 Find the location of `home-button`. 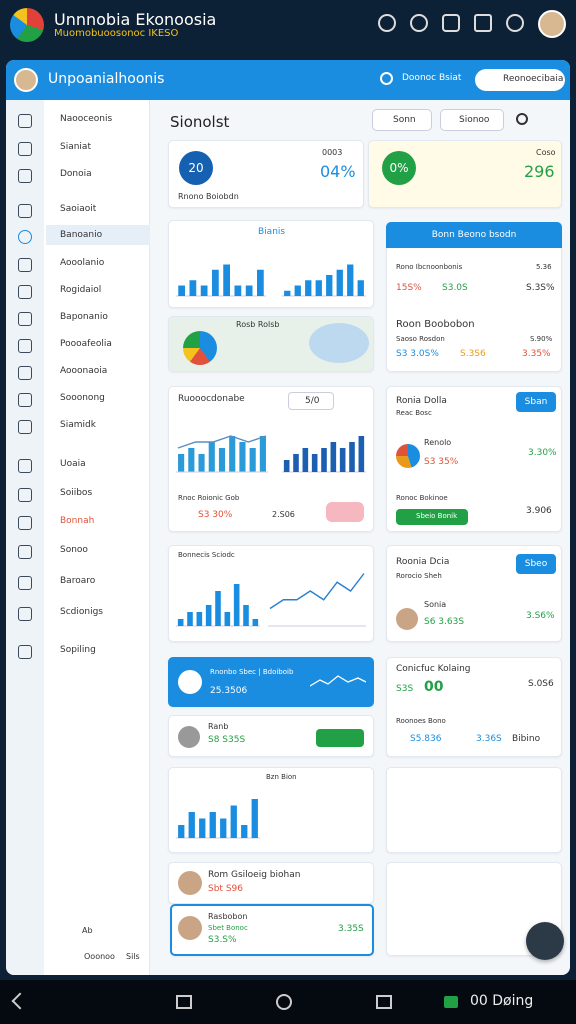

home-button is located at coordinates (184, 1002).